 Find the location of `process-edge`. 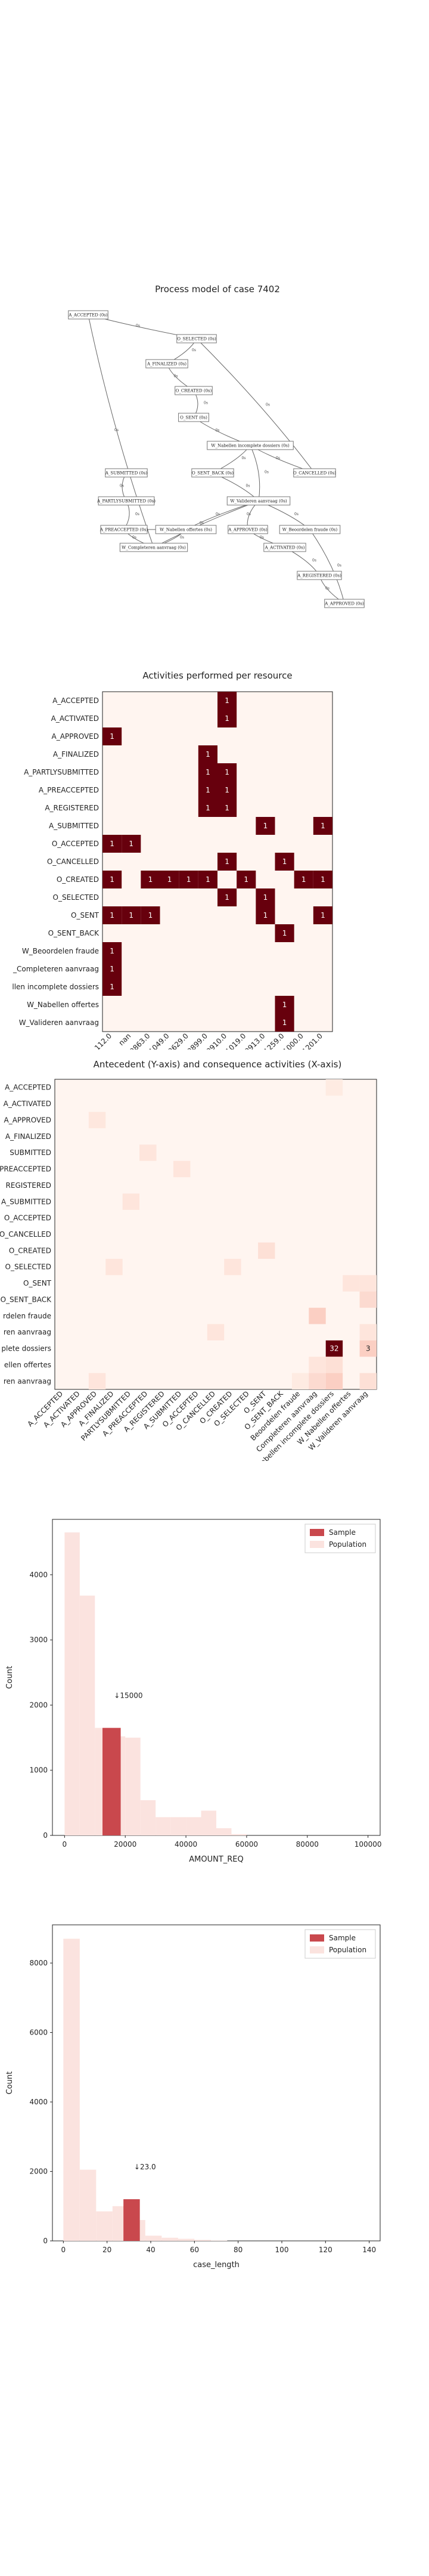

process-edge is located at coordinates (206, 524).